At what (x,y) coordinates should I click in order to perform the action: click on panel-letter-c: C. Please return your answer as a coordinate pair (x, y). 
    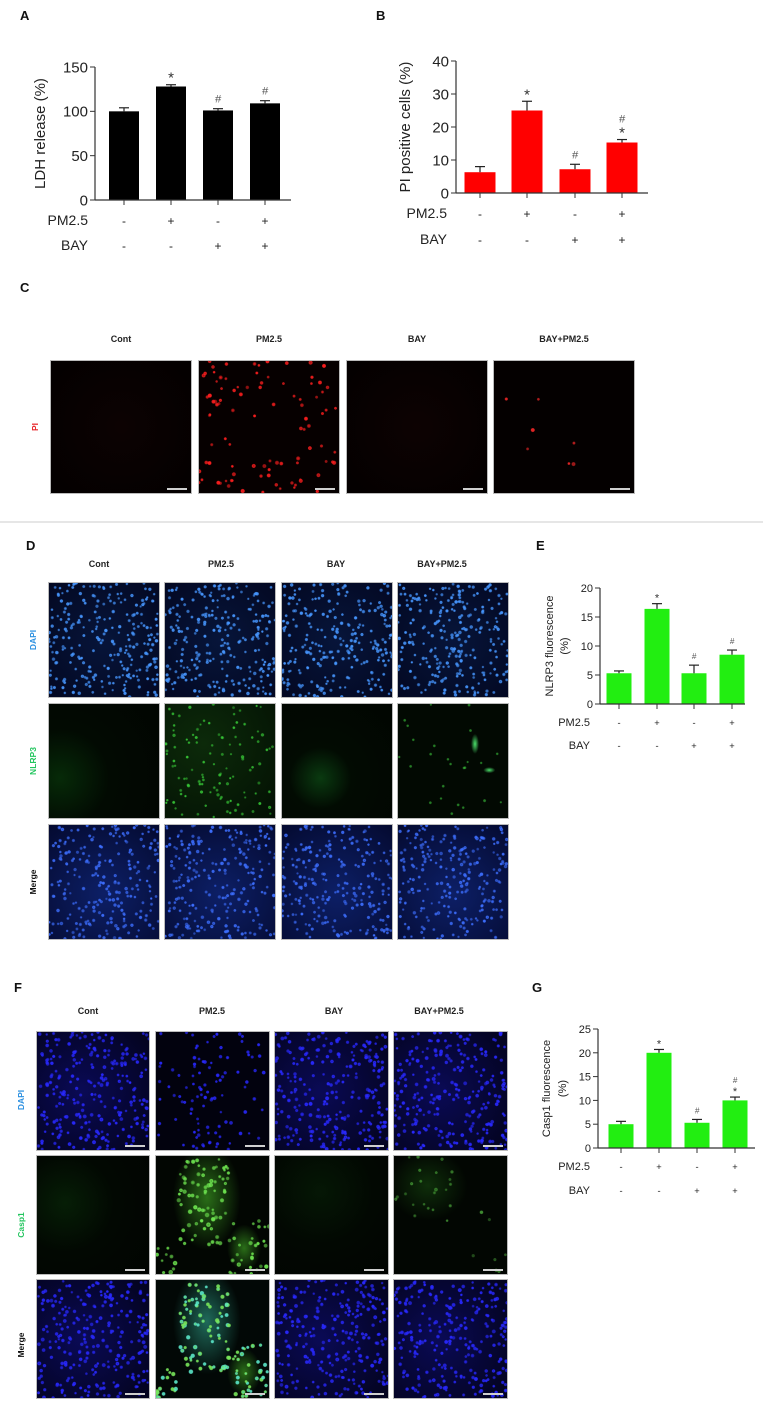
    Looking at the image, I should click on (25, 287).